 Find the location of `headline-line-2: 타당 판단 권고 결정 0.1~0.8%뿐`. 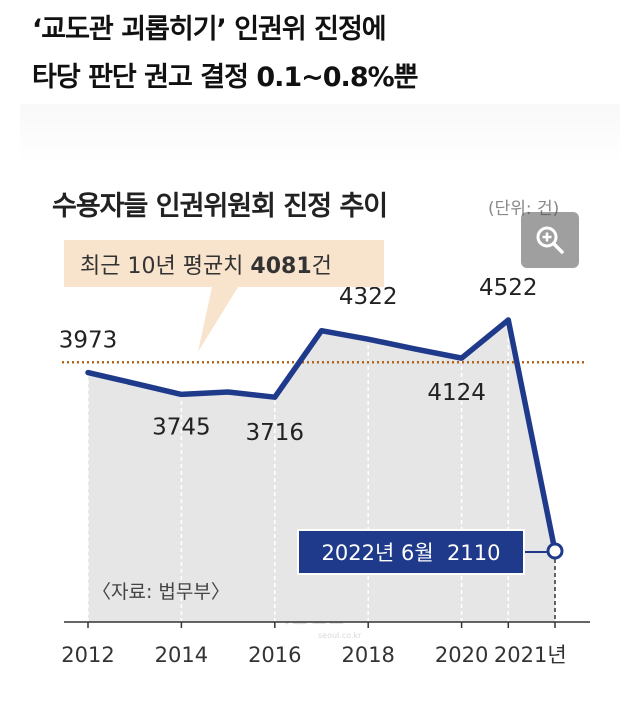

headline-line-2: 타당 판단 권고 결정 0.1~0.8%뿐 is located at coordinates (225, 77).